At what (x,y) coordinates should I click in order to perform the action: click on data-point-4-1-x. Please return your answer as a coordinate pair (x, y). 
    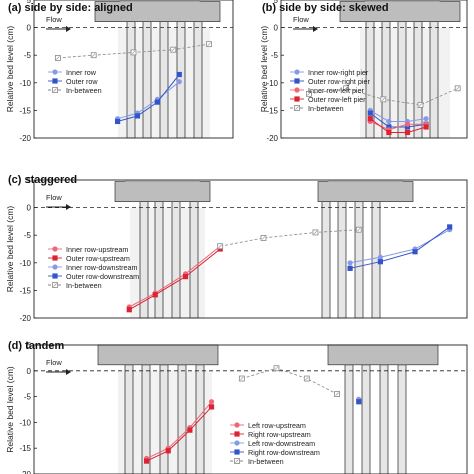
    Looking at the image, I should click on (263, 238).